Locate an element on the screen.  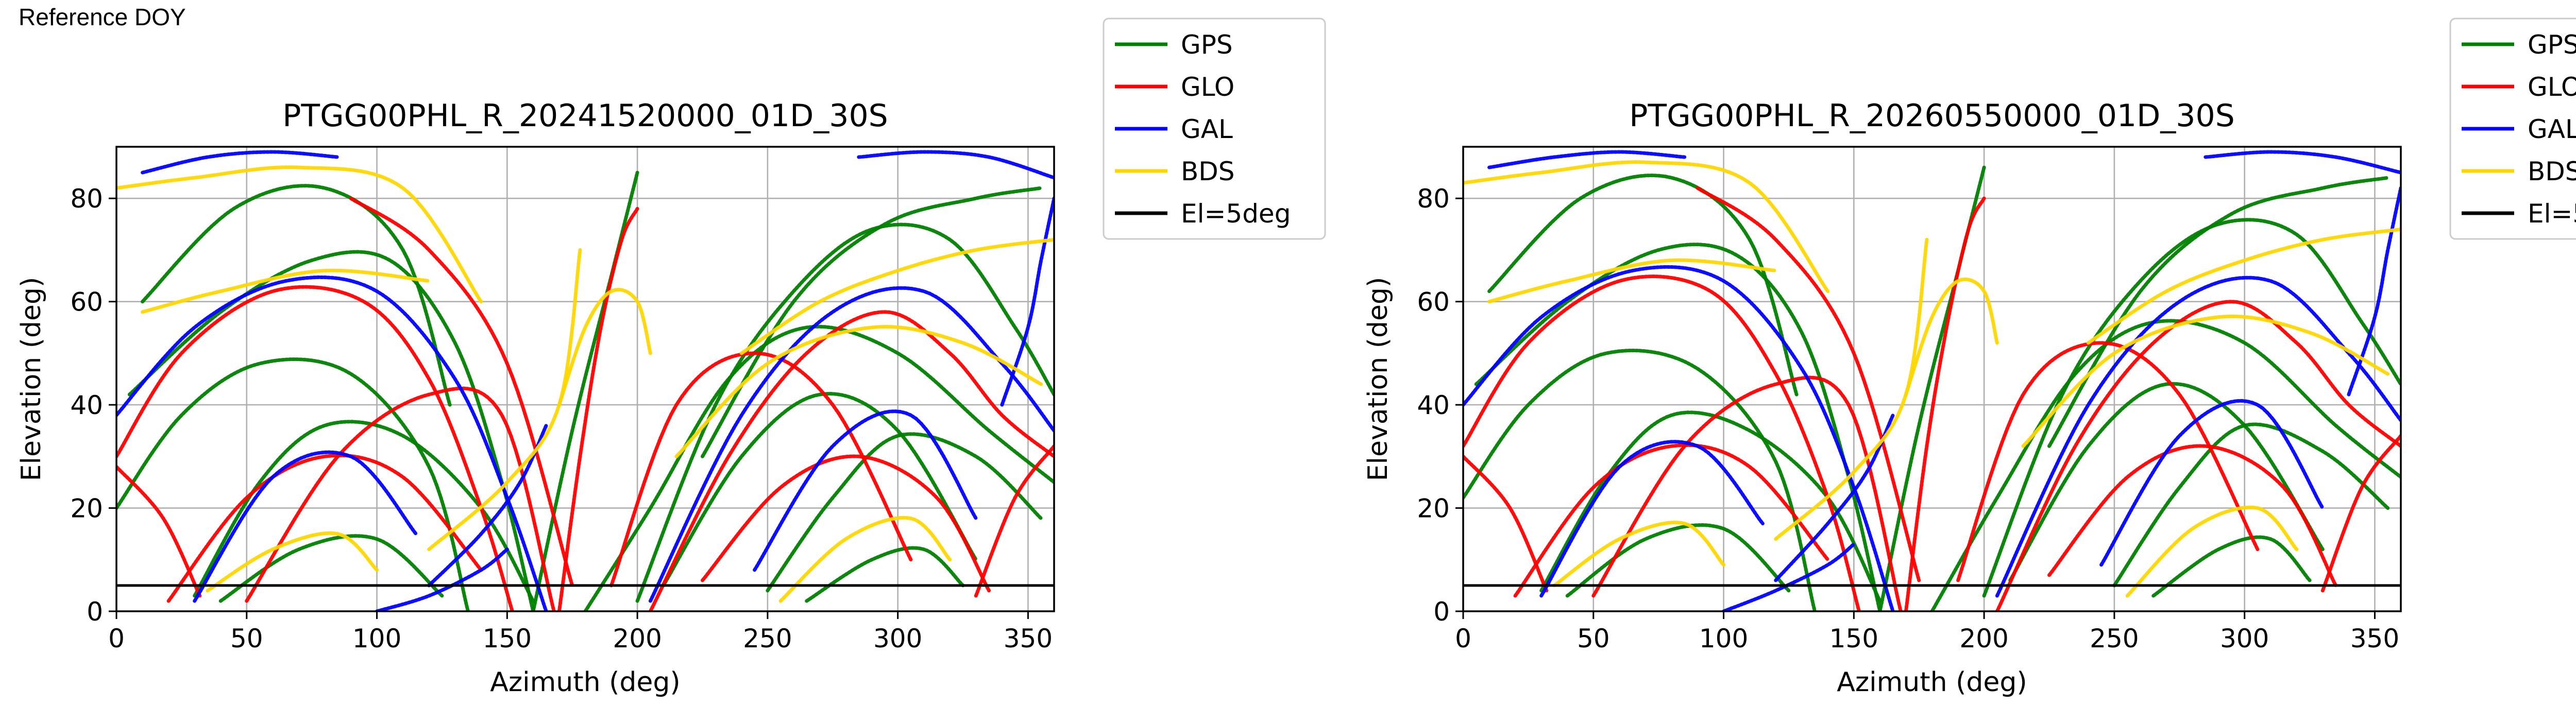
legend-box is located at coordinates (1214, 129).